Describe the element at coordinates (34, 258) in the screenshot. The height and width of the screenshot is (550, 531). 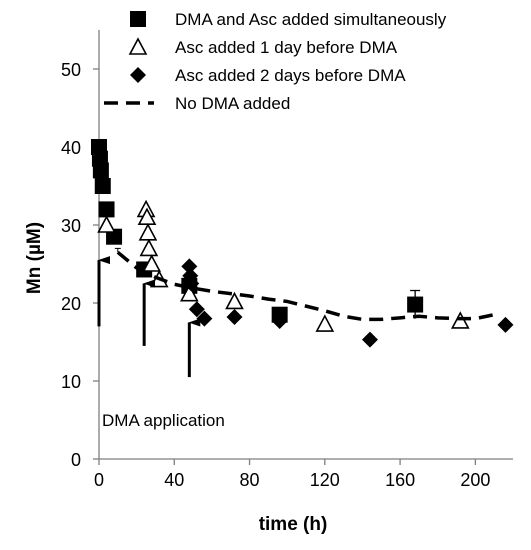
I see `y-axis-title: Mn (µM)` at that location.